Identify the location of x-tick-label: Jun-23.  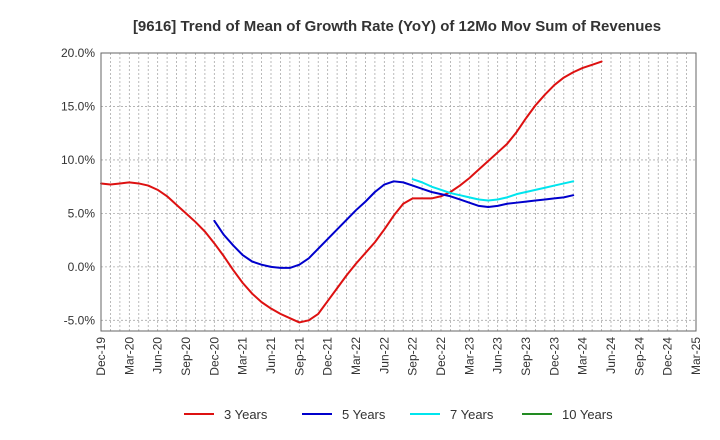
(498, 355).